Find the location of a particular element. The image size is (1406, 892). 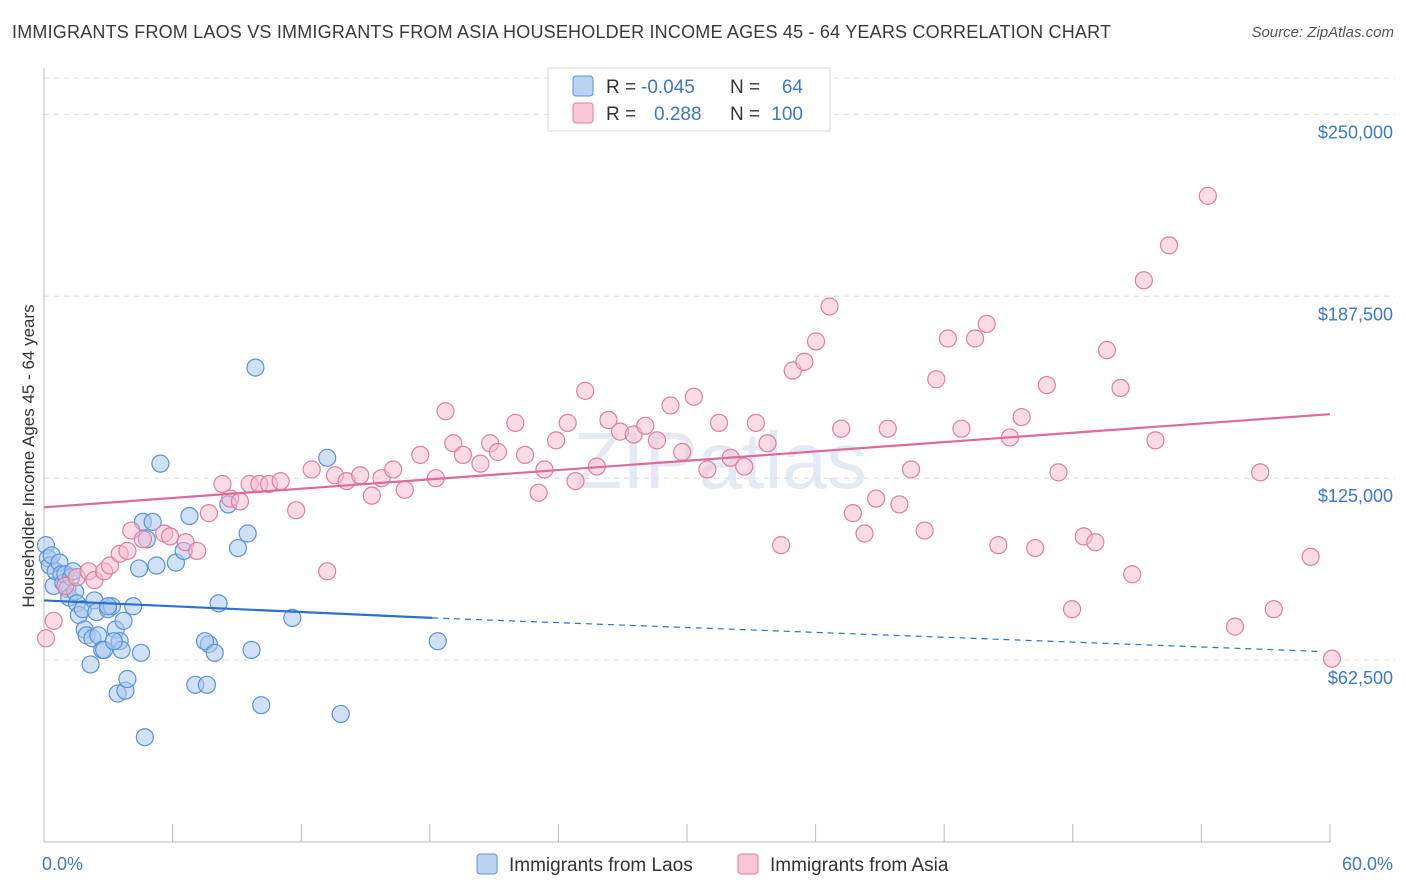

series-laos-points is located at coordinates (241, 552).